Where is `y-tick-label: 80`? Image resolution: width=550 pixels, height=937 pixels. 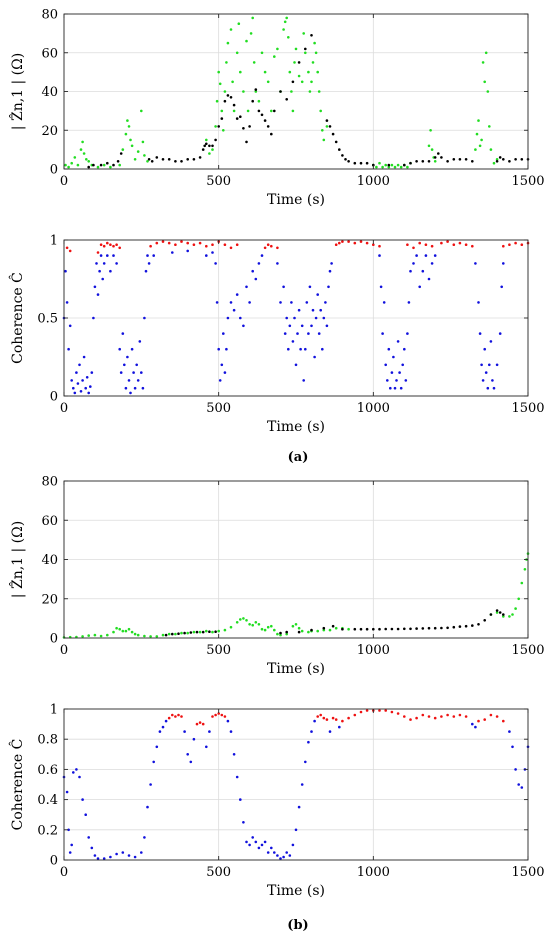
y-tick-label: 80 is located at coordinates (49, 15).